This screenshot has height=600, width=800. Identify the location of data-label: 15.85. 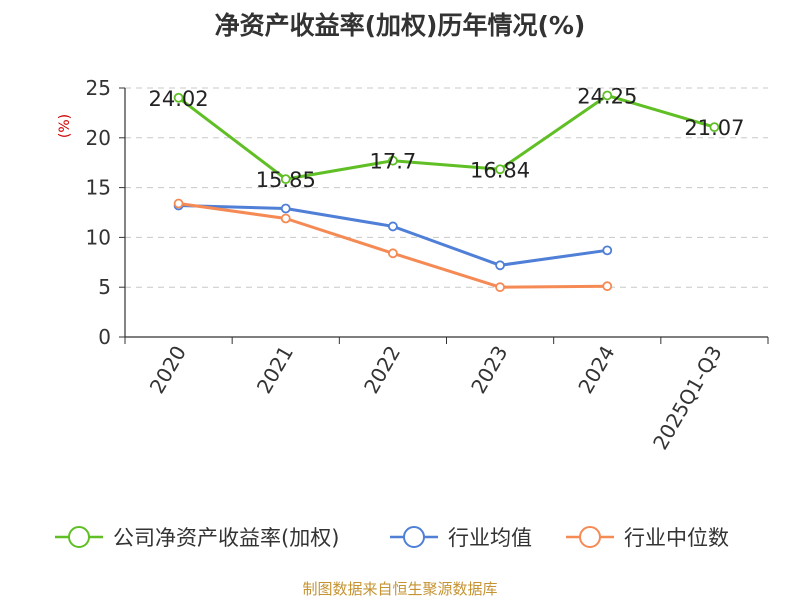
(286, 180).